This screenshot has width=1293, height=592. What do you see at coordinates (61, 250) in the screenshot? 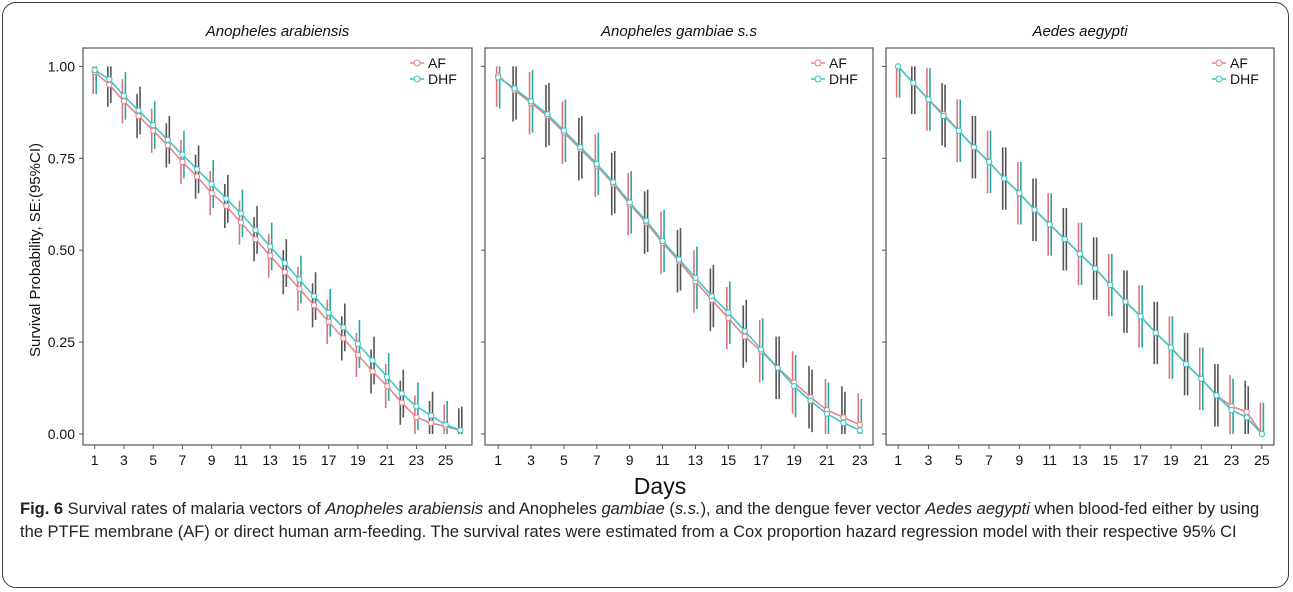
I see `y-tick-label: 0.50` at bounding box center [61, 250].